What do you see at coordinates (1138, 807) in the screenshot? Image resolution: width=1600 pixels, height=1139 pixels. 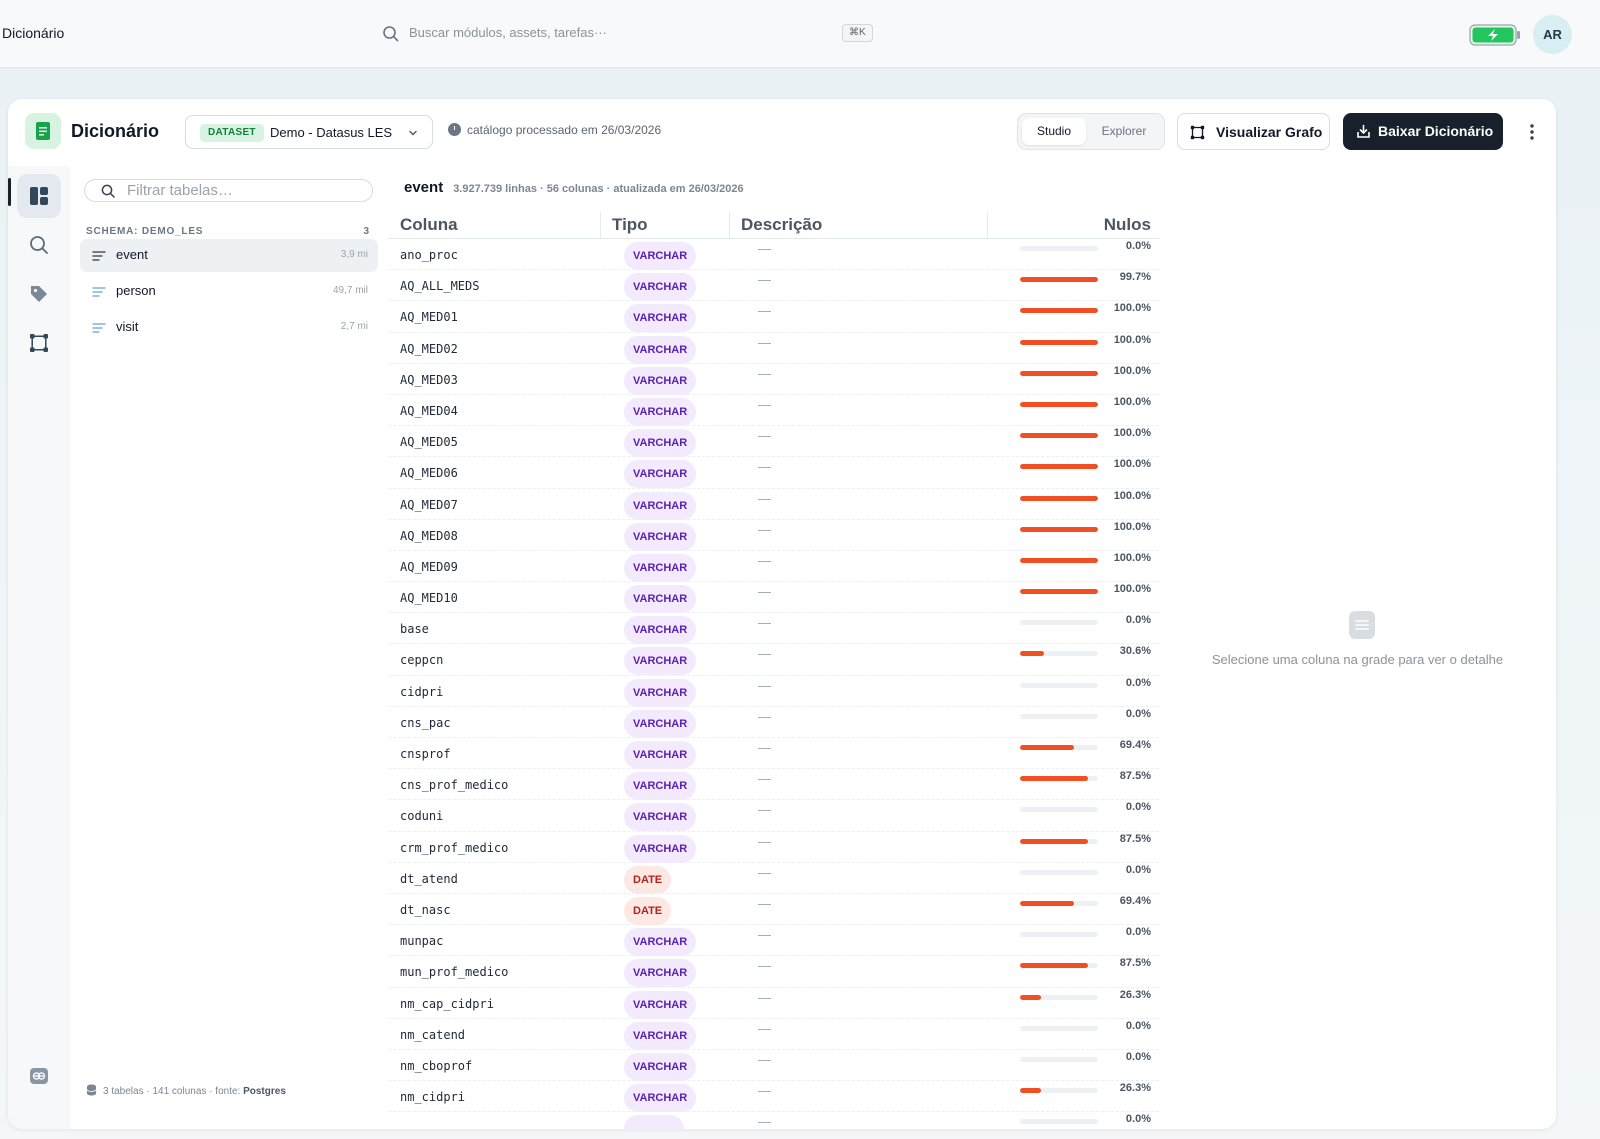 I see `nulls-percent: 0.0%` at bounding box center [1138, 807].